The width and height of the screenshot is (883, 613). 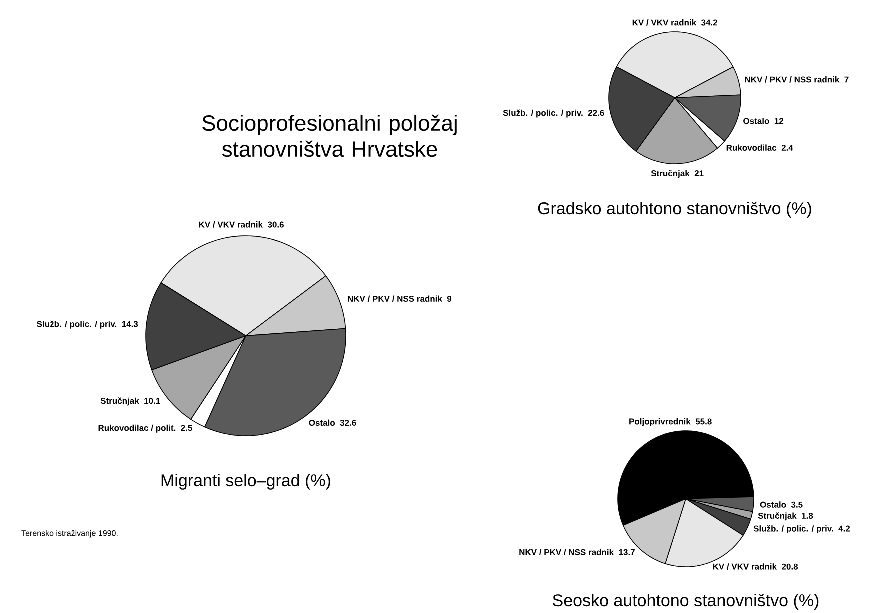 I want to click on data-label: 22.6, so click(x=596, y=113).